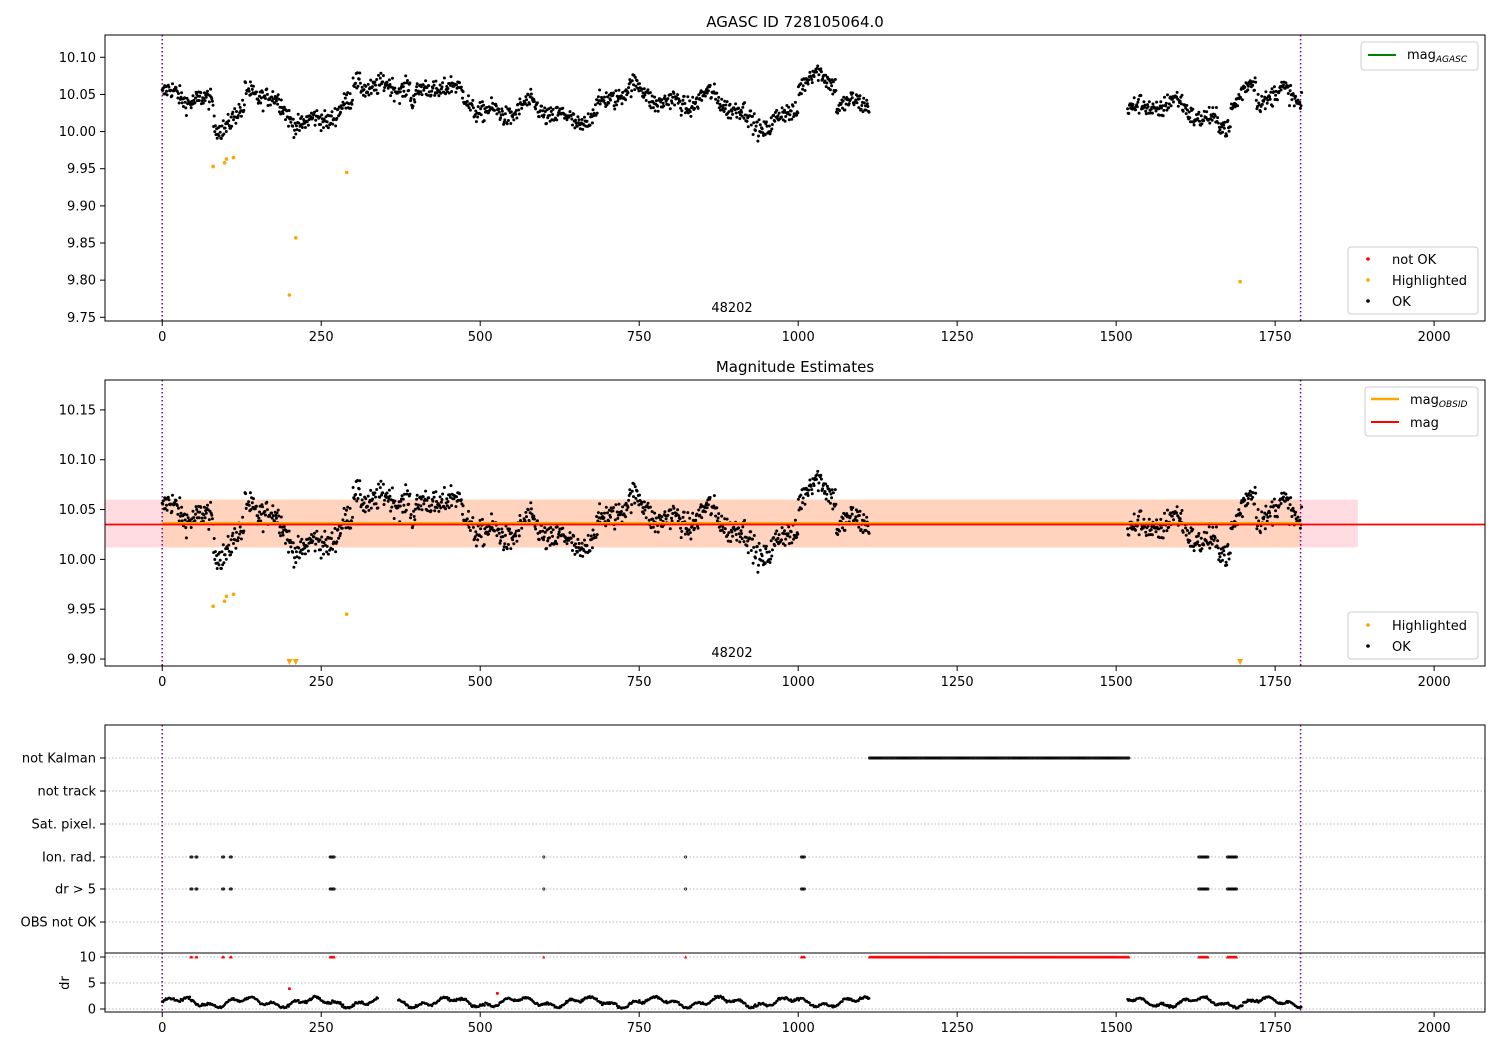 This screenshot has height=1050, width=1500. I want to click on y-tick-label: 9.95, so click(81, 169).